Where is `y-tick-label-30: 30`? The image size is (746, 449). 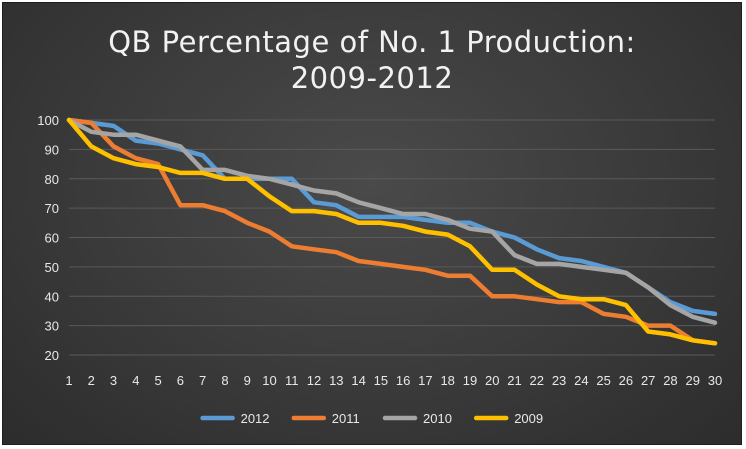 y-tick-label-30: 30 is located at coordinates (52, 326).